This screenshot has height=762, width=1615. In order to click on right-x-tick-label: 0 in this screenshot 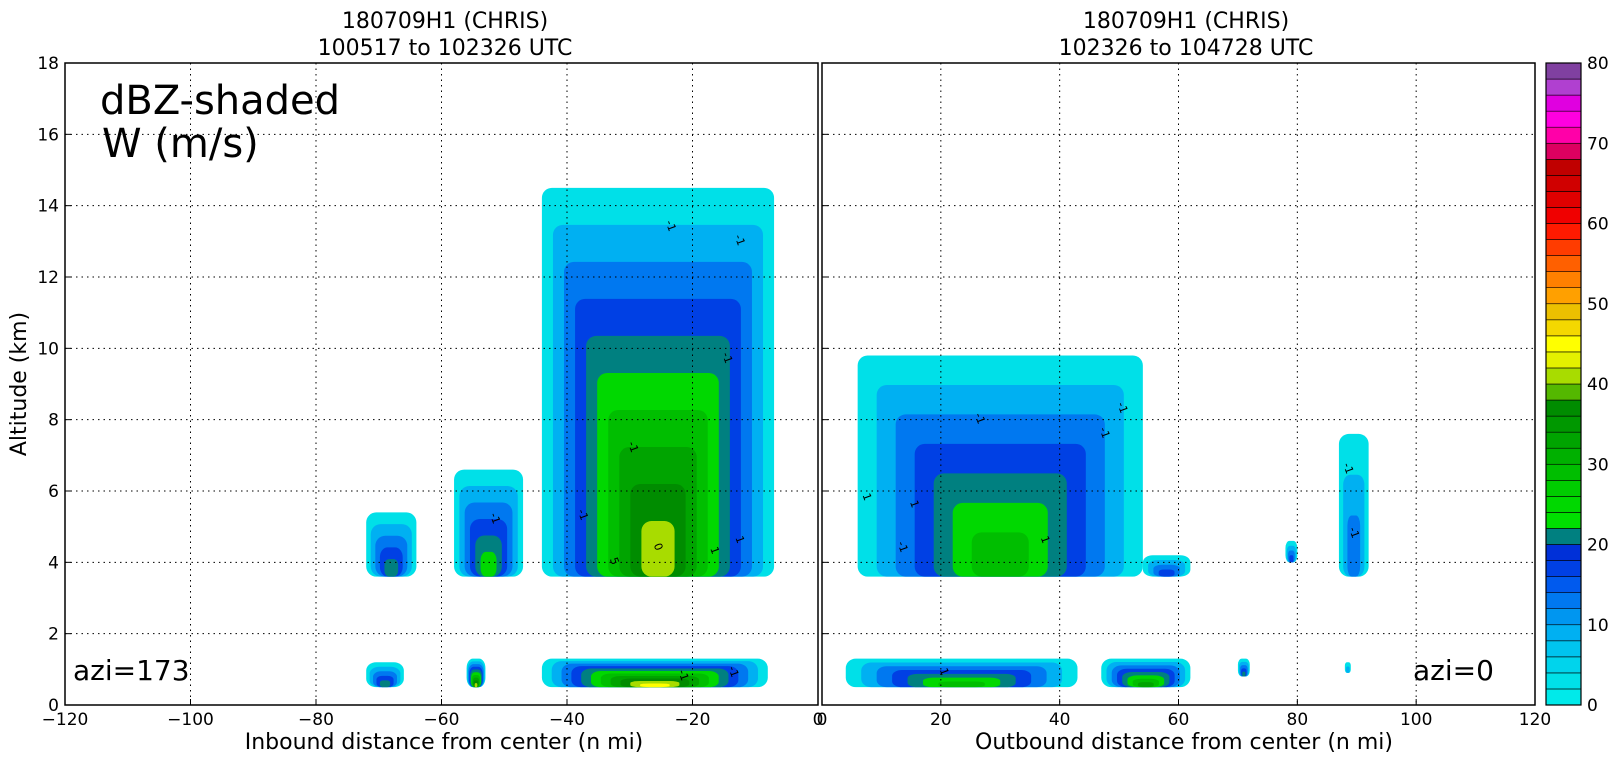, I will do `click(822, 720)`.